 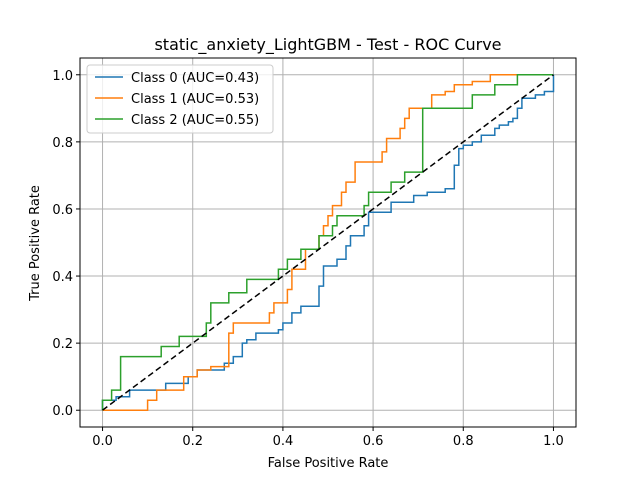 I want to click on legend-box, so click(x=180, y=99).